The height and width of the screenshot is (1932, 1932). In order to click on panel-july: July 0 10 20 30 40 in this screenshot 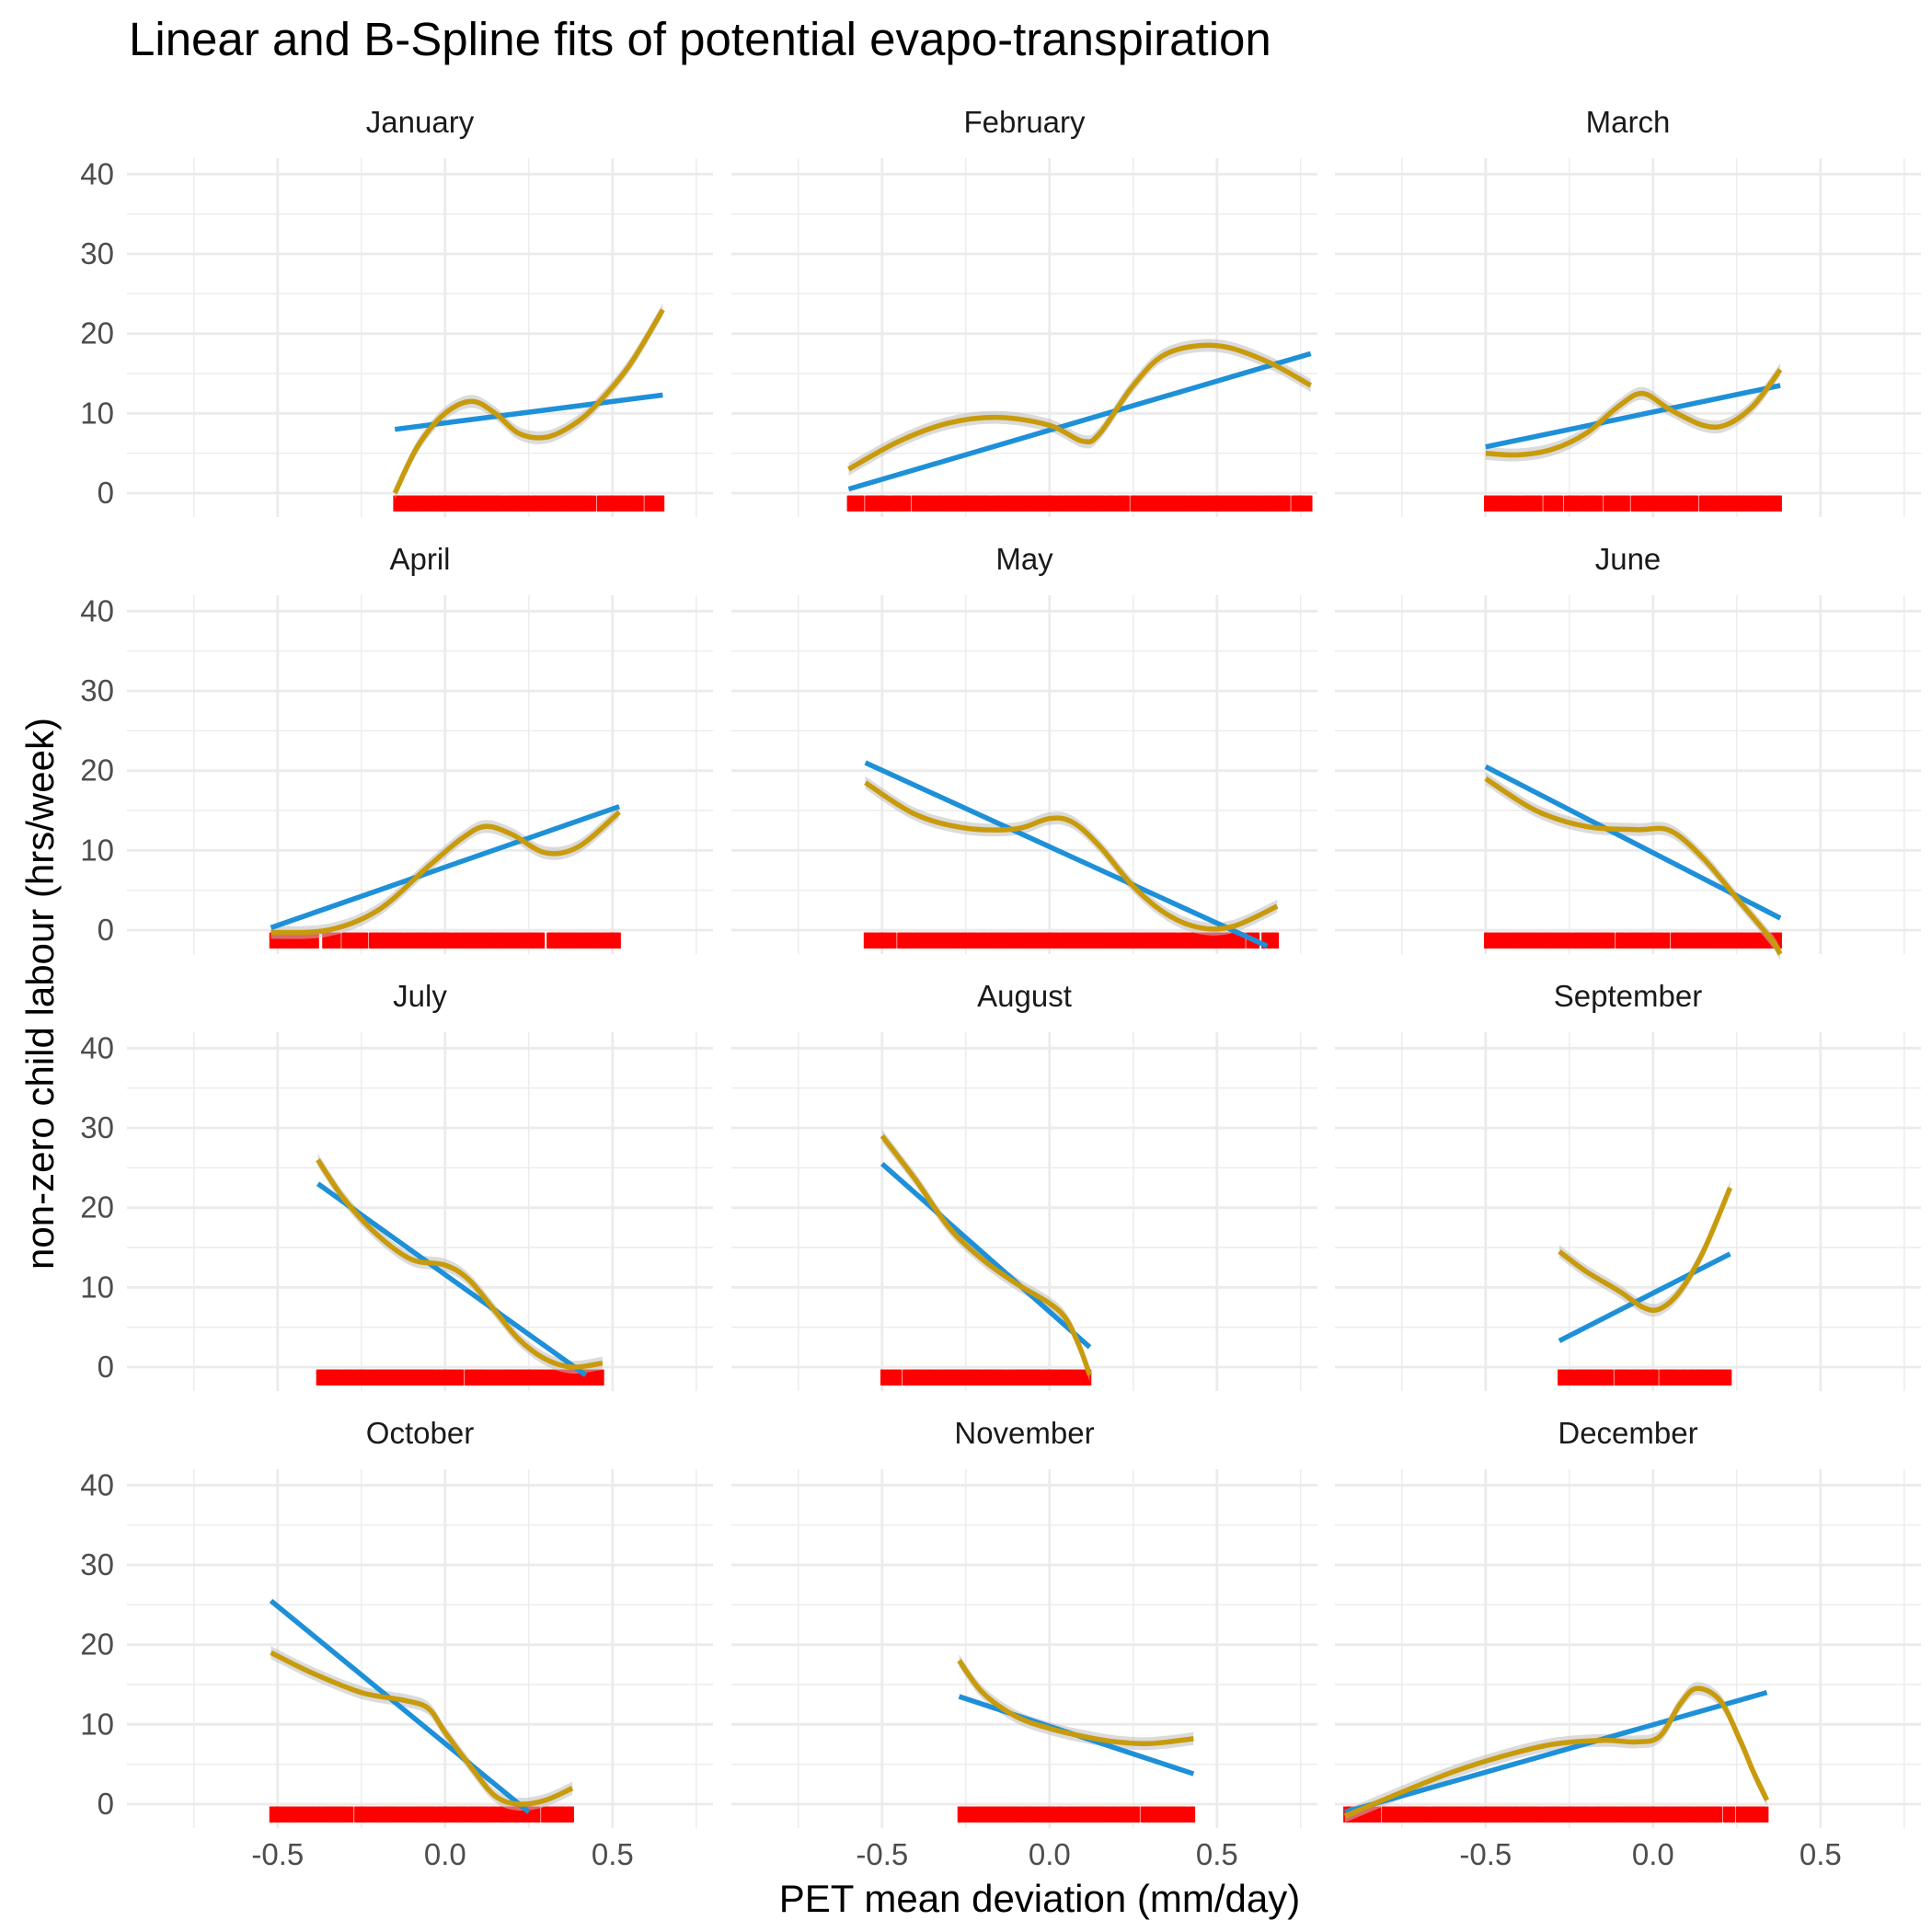, I will do `click(396, 1185)`.